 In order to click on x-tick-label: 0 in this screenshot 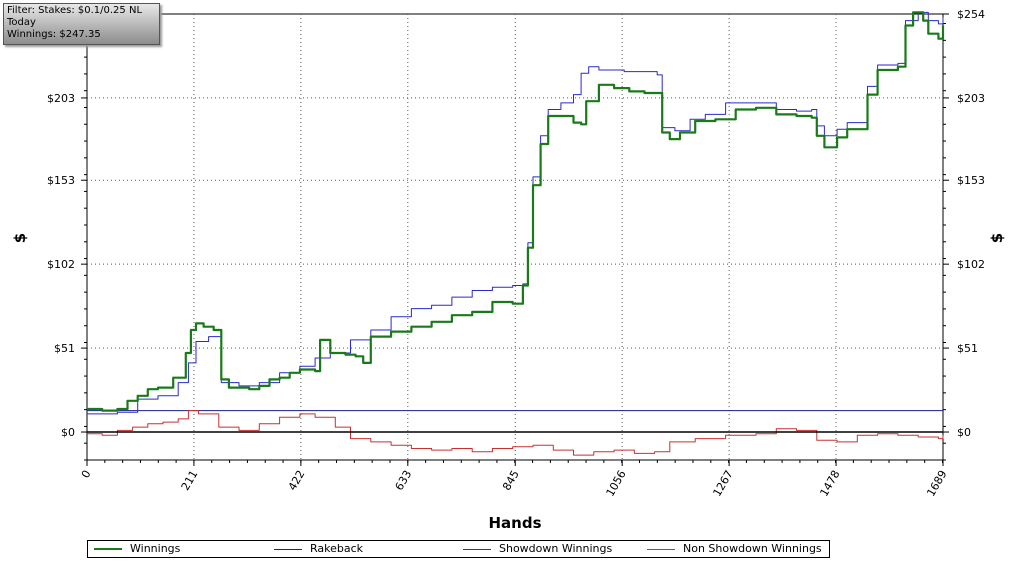, I will do `click(86, 474)`.